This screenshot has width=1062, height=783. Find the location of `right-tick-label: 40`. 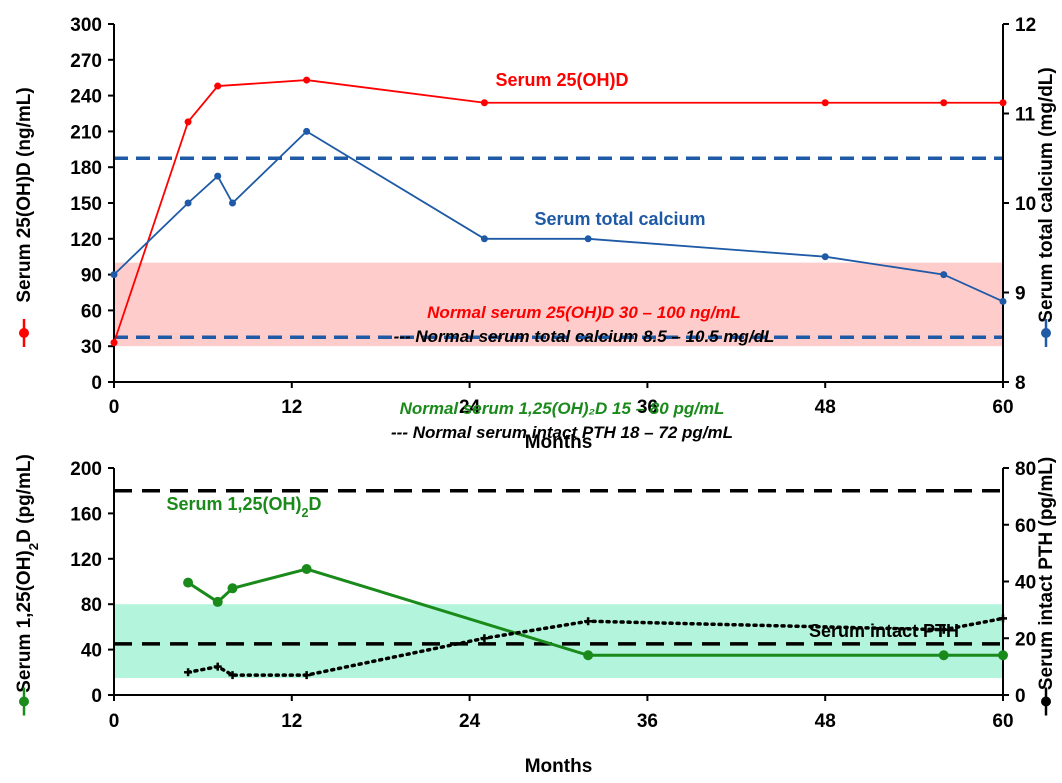

right-tick-label: 40 is located at coordinates (1025, 583).